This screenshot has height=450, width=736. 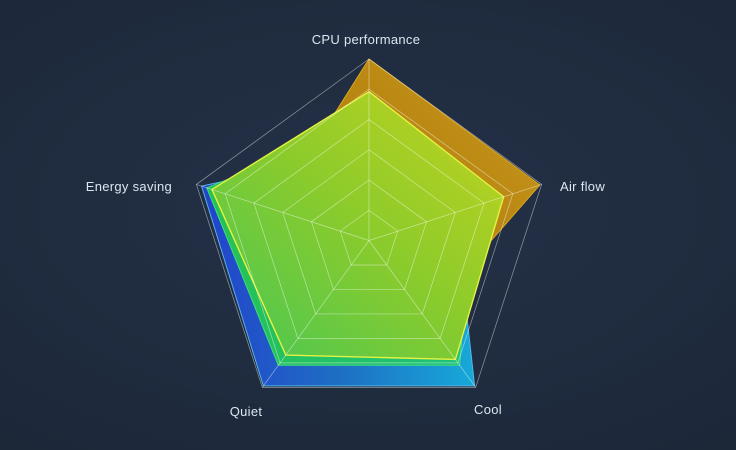 I want to click on axis-label-air-flow: Air flow, so click(x=583, y=186).